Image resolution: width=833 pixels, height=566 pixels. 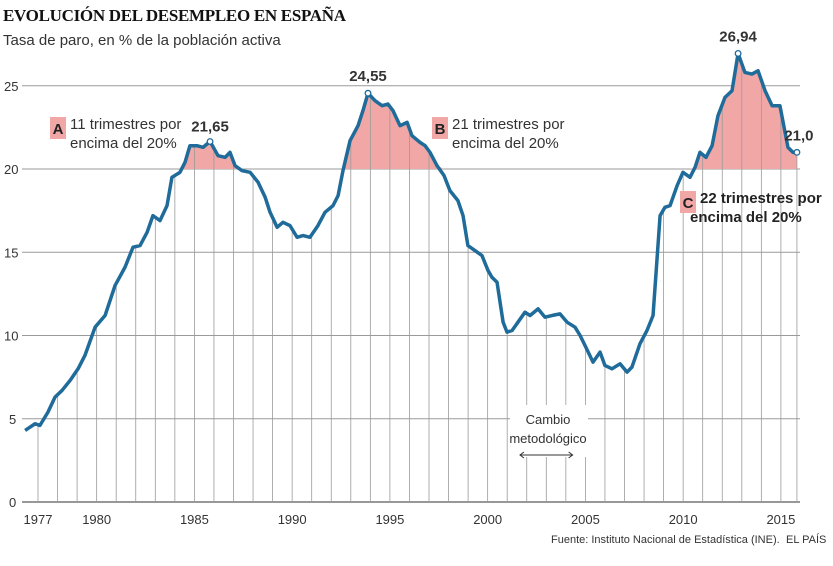 What do you see at coordinates (174, 15) in the screenshot?
I see `chart-title: EVOLUCIÓN DEL DESEMPLEO EN ESPAÑA` at bounding box center [174, 15].